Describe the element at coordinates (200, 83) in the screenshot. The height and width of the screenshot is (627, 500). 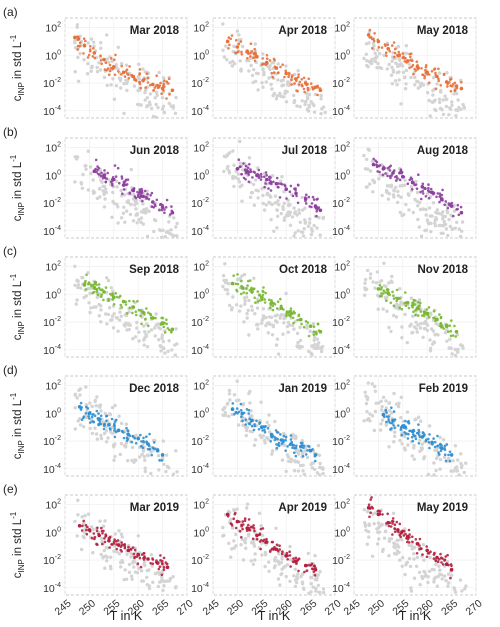
I see `y-tick-label: 10-2` at that location.